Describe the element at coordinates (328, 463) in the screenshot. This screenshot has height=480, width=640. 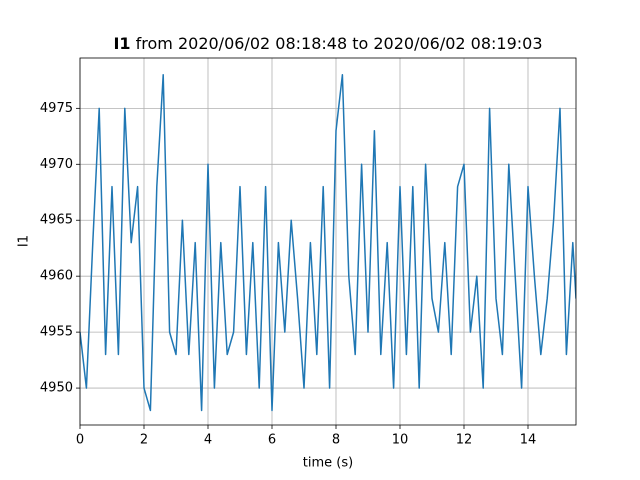
I see `x-axis-label: time (s)` at that location.